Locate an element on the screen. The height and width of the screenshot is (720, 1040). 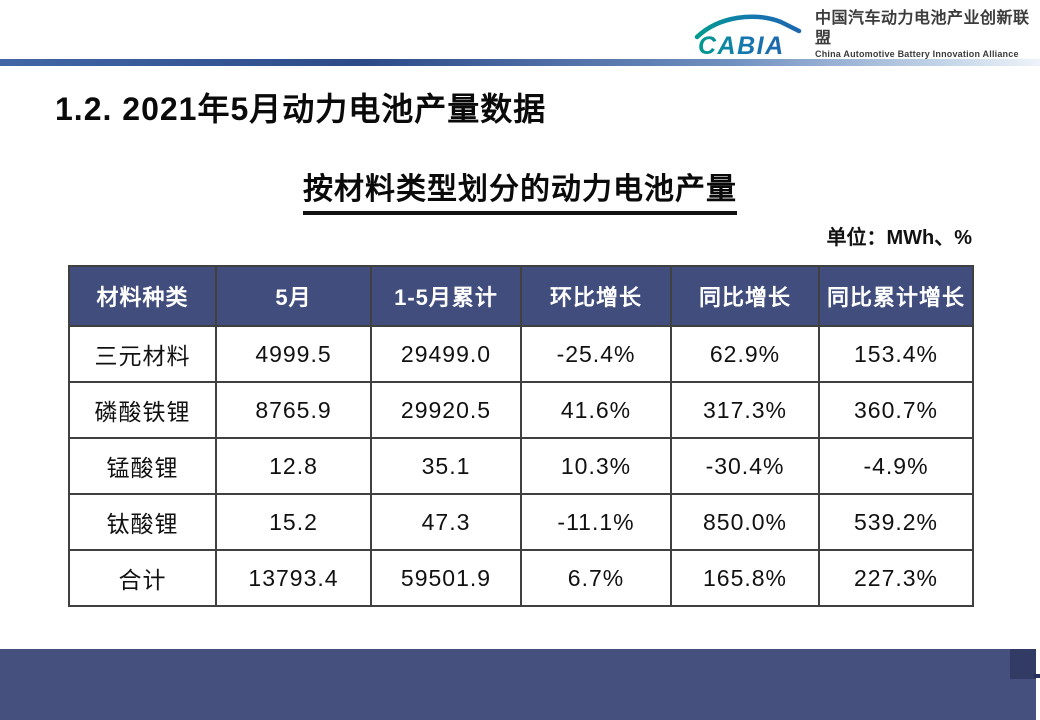
logo-brand-text: CABIA is located at coordinates (741, 45).